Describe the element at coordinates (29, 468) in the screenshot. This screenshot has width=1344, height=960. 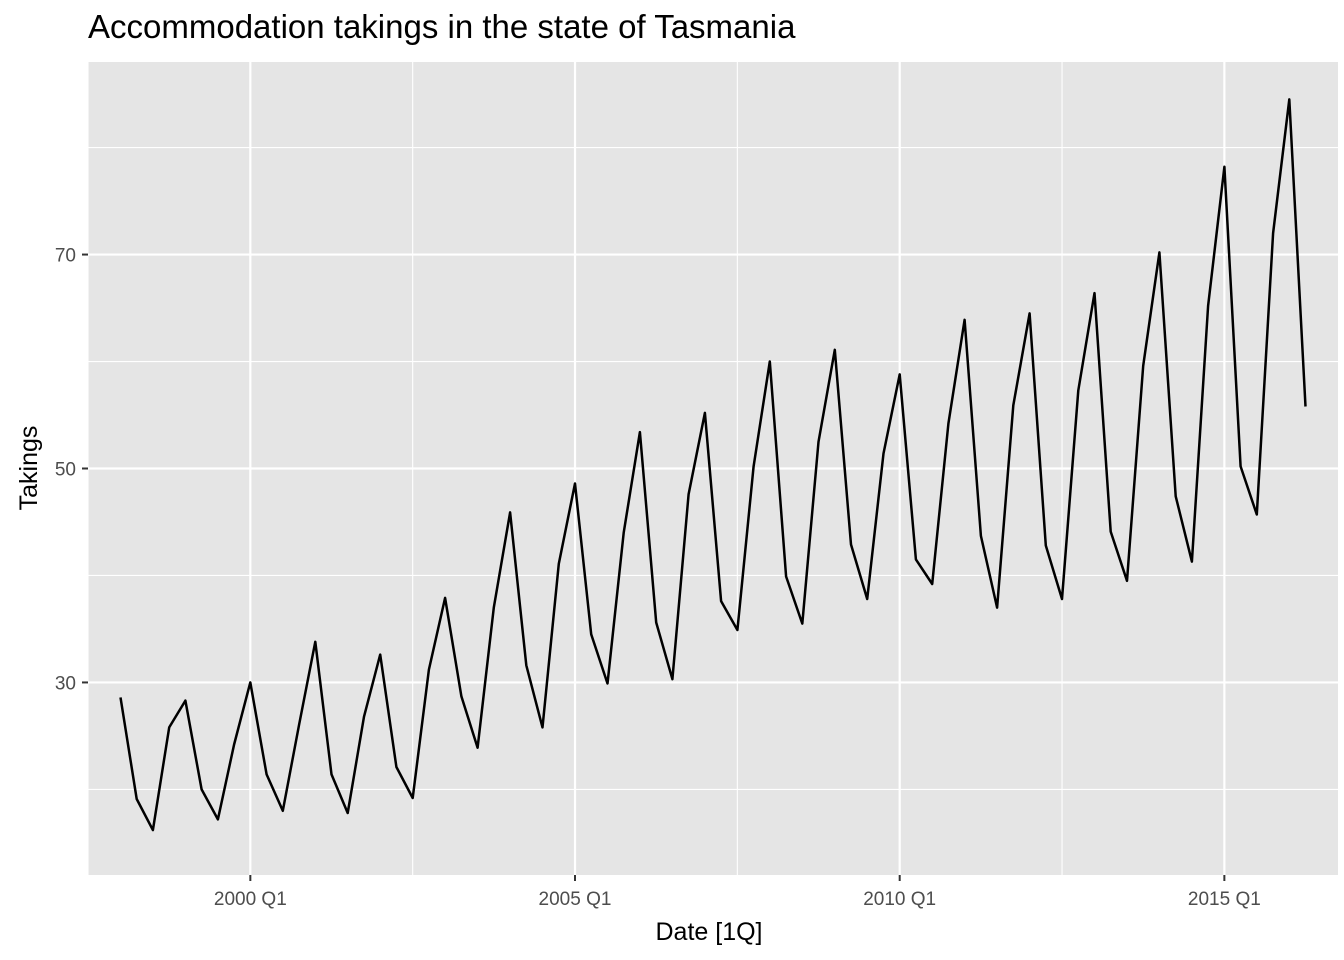
I see `y-axis-title: Takings` at that location.